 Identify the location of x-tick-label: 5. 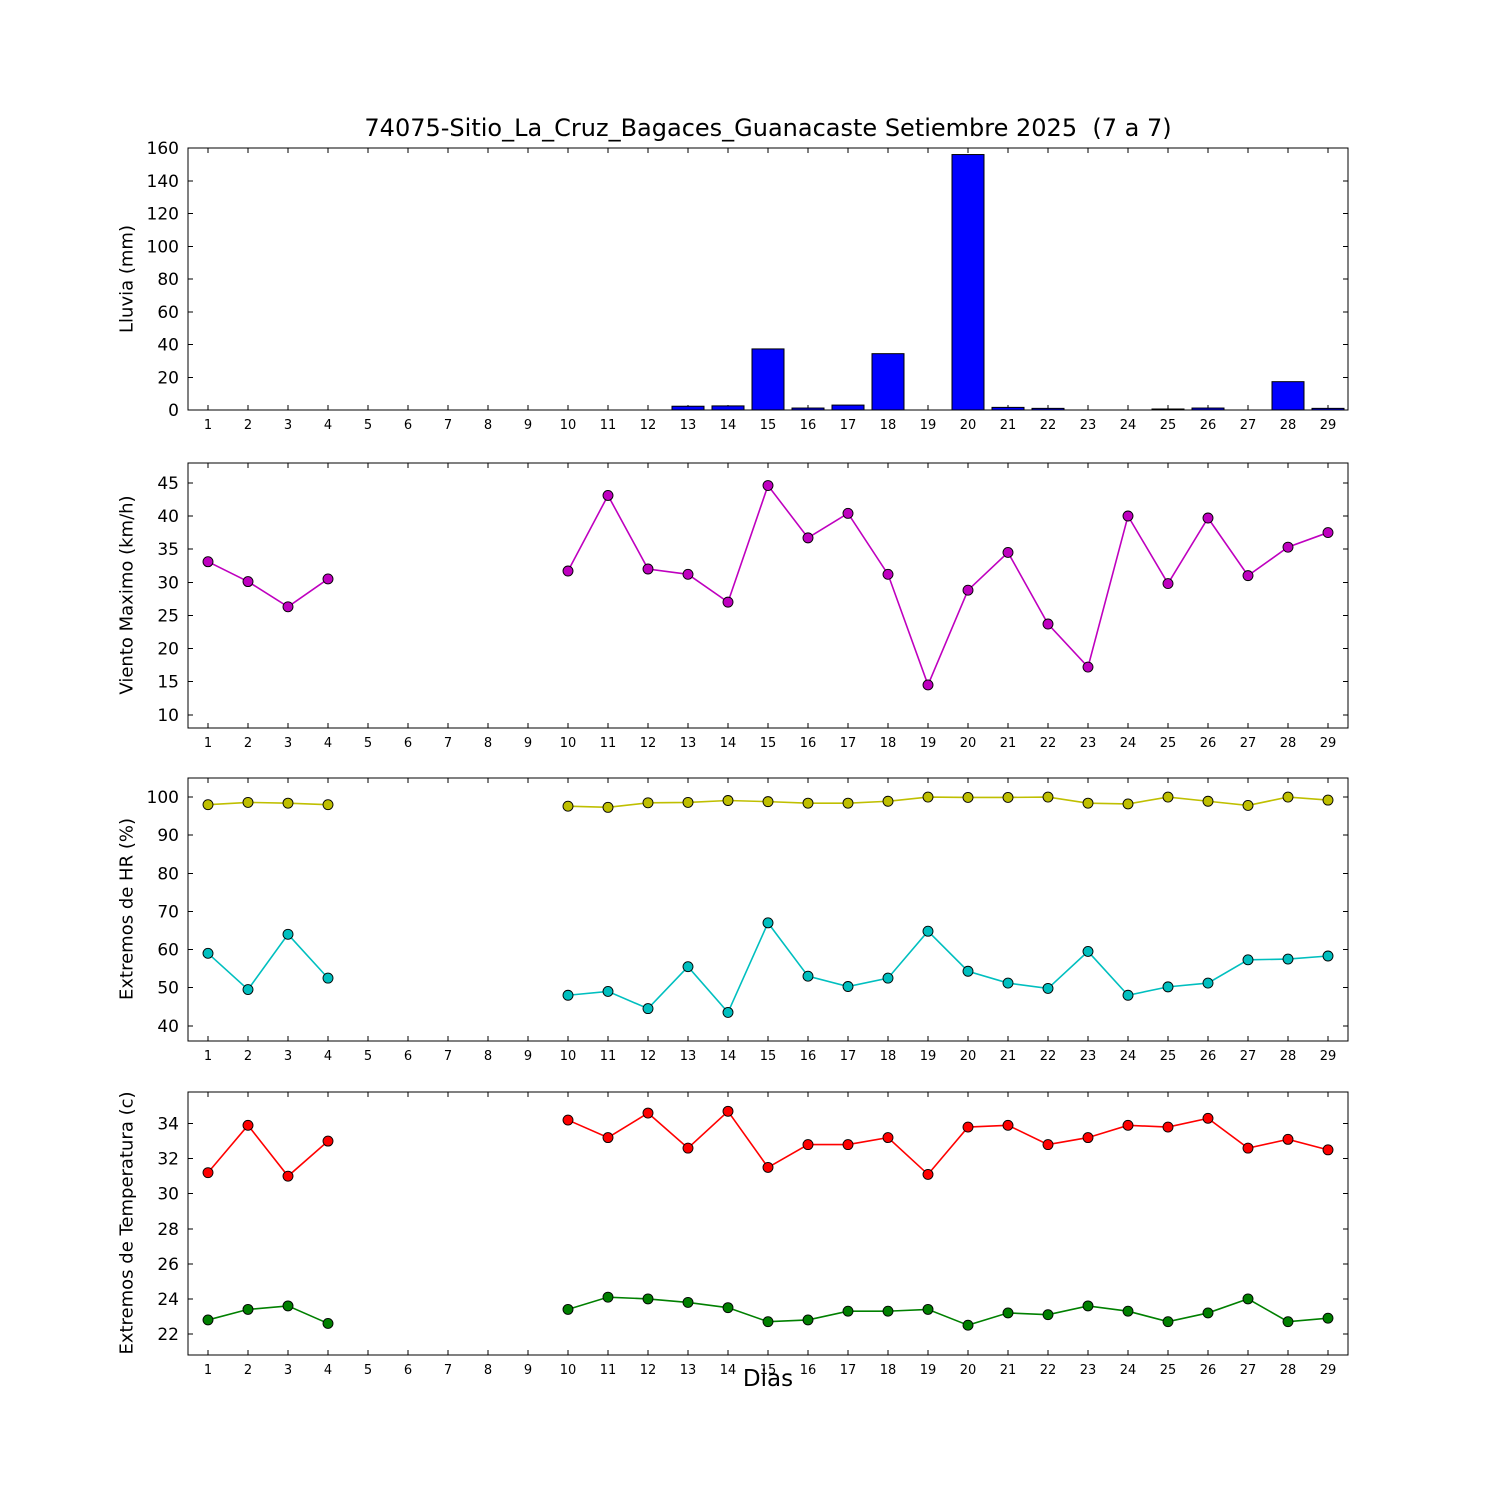
(368, 425).